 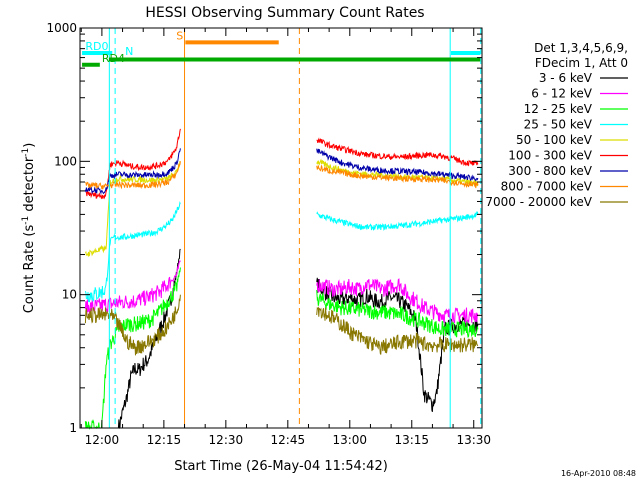 I want to click on legend-label-4: 50 - 100 keV, so click(x=554, y=140).